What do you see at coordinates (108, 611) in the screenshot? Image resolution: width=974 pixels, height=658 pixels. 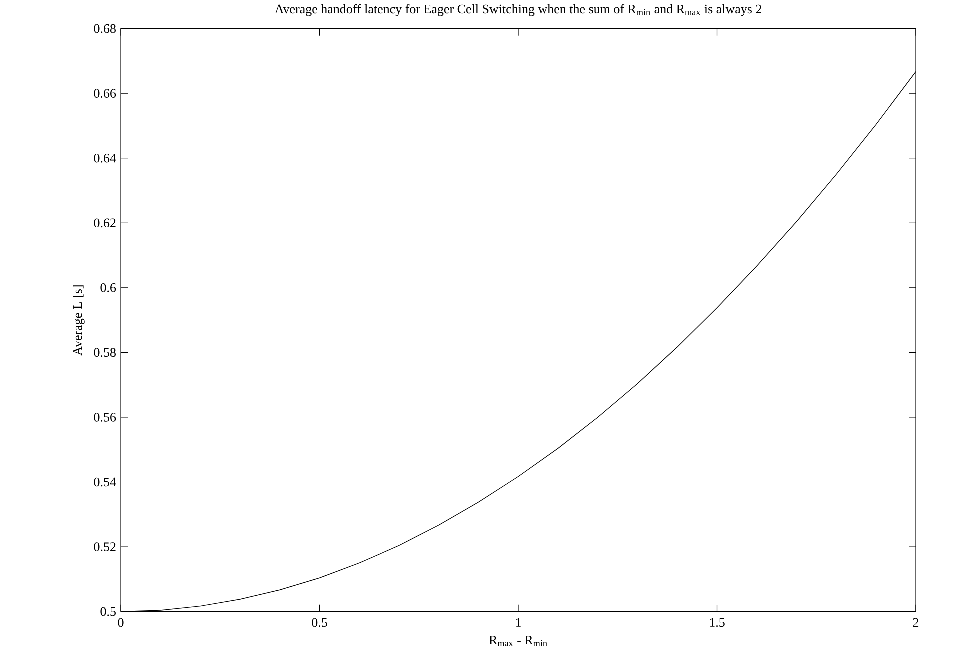 I see `y-tick-label: 0.5` at bounding box center [108, 611].